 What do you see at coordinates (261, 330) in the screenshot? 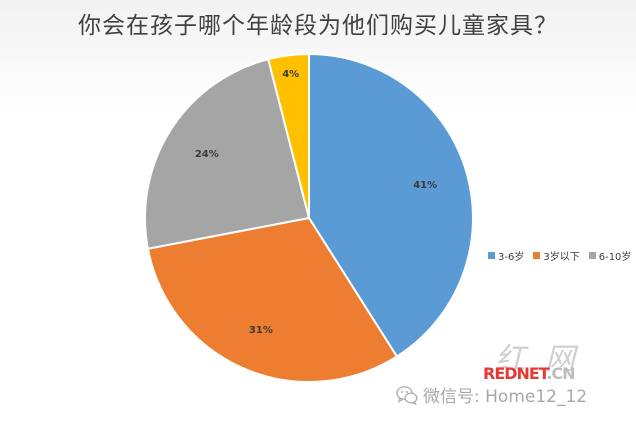
I see `pie-data-label-1: 31%` at bounding box center [261, 330].